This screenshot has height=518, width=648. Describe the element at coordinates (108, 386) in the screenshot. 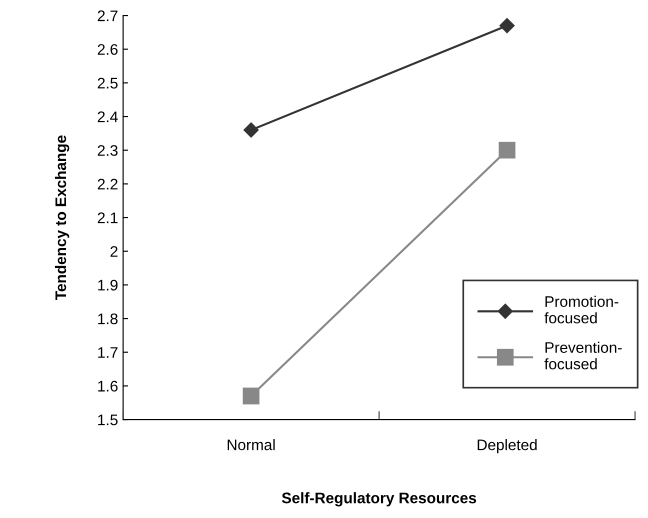

I see `y-tick-label: 1.6` at that location.